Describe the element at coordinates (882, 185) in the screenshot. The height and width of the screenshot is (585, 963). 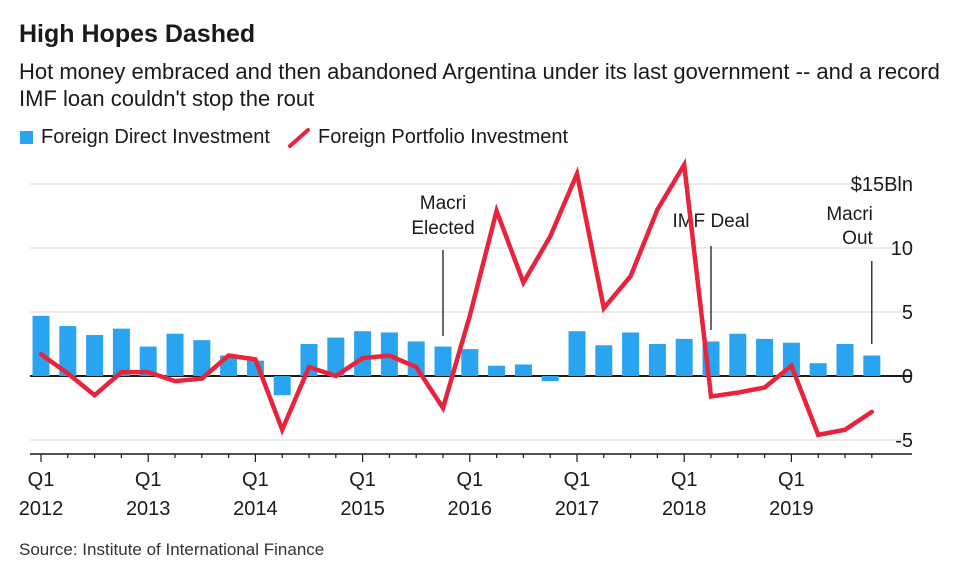
I see `y-tick-label: $15Bln` at that location.